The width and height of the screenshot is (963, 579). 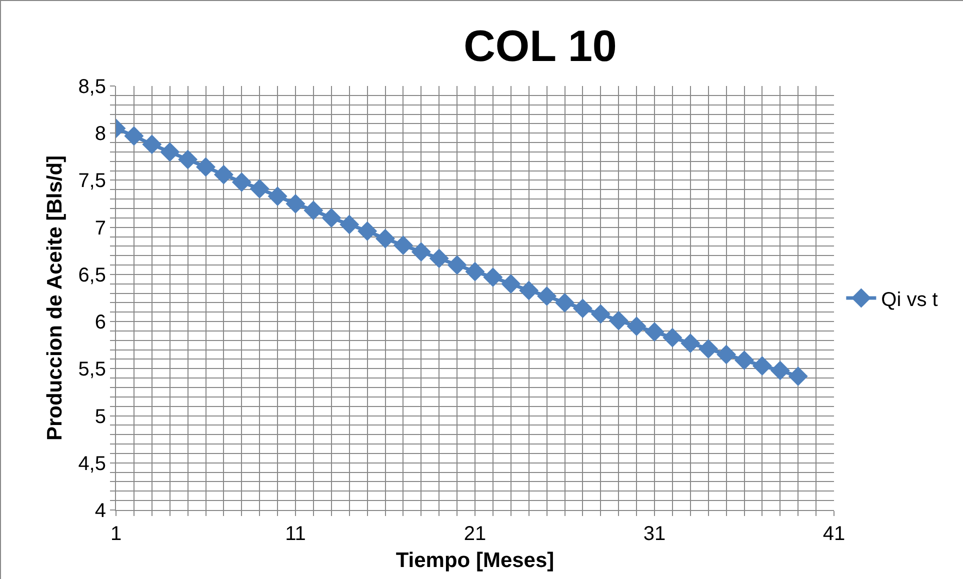 I want to click on y-tick-label: 6,5, so click(x=92, y=275).